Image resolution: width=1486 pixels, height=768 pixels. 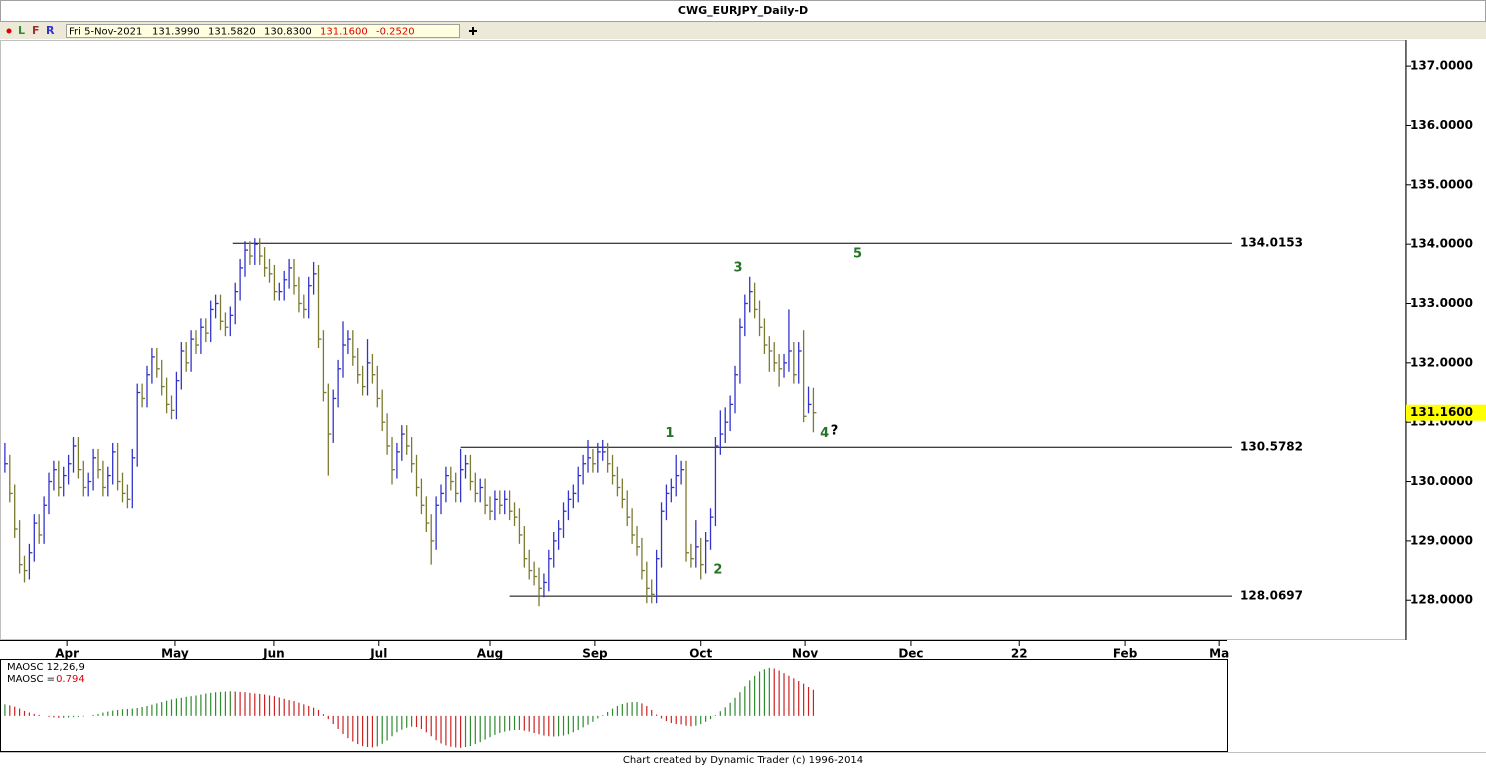 What do you see at coordinates (824, 433) in the screenshot?
I see `wave-label: 4` at bounding box center [824, 433].